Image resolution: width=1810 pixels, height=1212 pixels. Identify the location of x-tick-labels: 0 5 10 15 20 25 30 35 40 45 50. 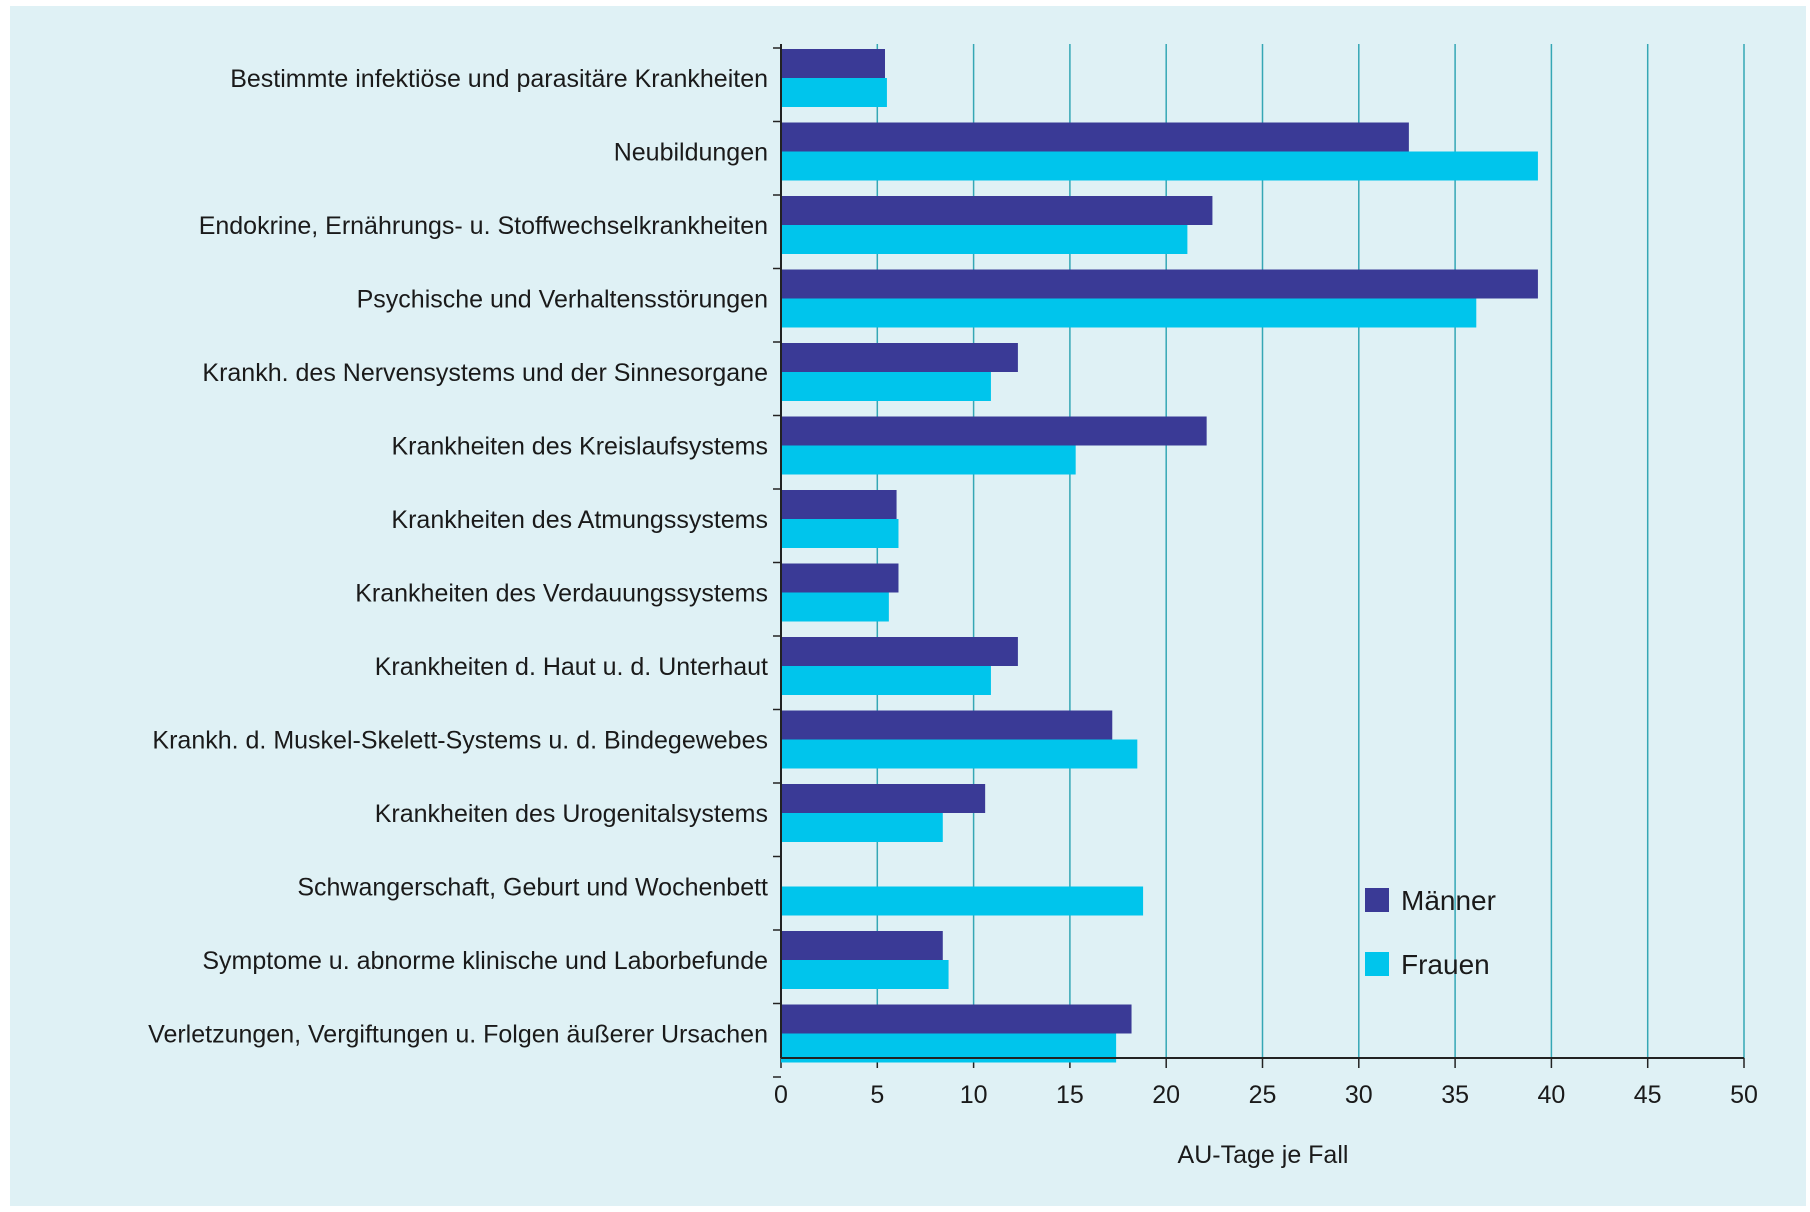
(1266, 1095).